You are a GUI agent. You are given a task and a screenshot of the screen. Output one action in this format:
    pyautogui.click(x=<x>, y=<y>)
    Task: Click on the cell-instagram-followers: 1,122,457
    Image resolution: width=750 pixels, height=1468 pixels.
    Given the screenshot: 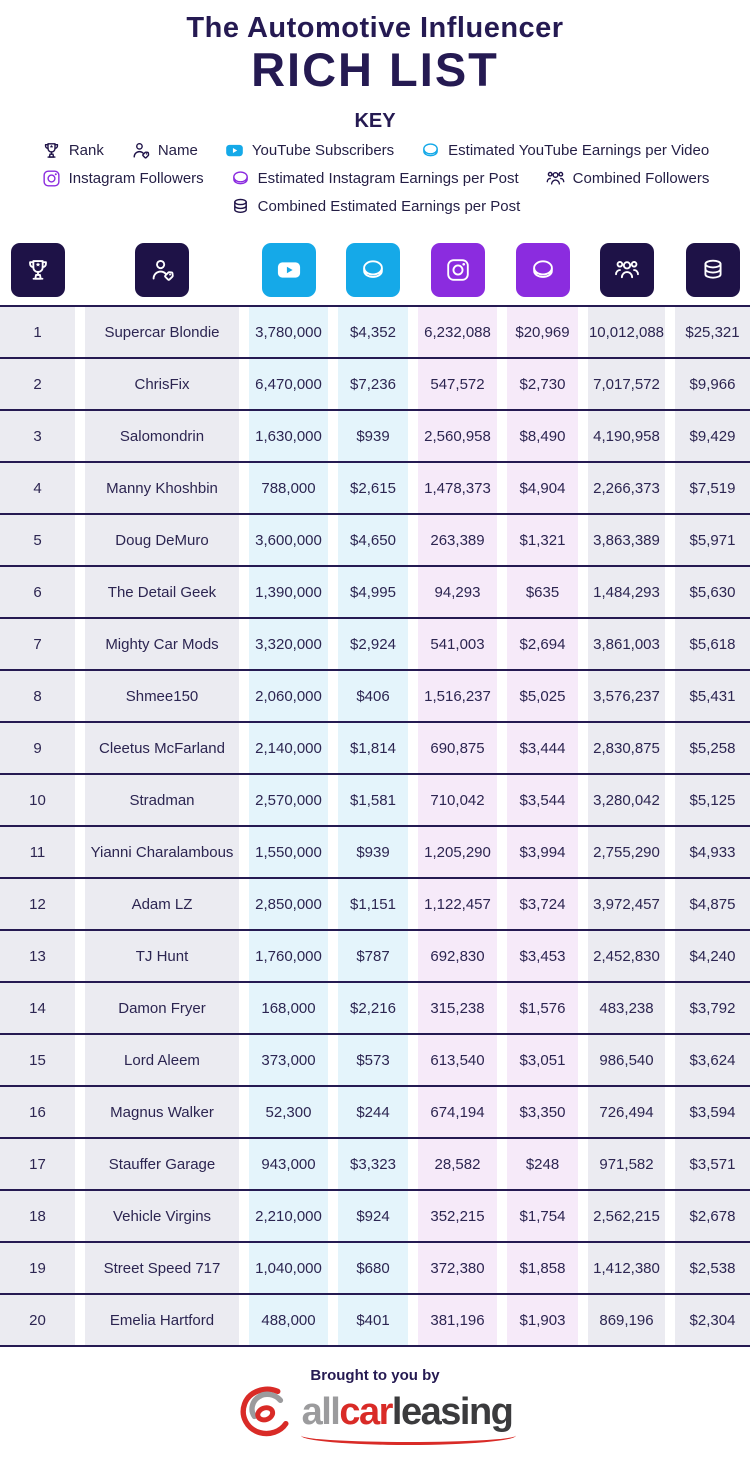 What is the action you would take?
    pyautogui.click(x=457, y=904)
    